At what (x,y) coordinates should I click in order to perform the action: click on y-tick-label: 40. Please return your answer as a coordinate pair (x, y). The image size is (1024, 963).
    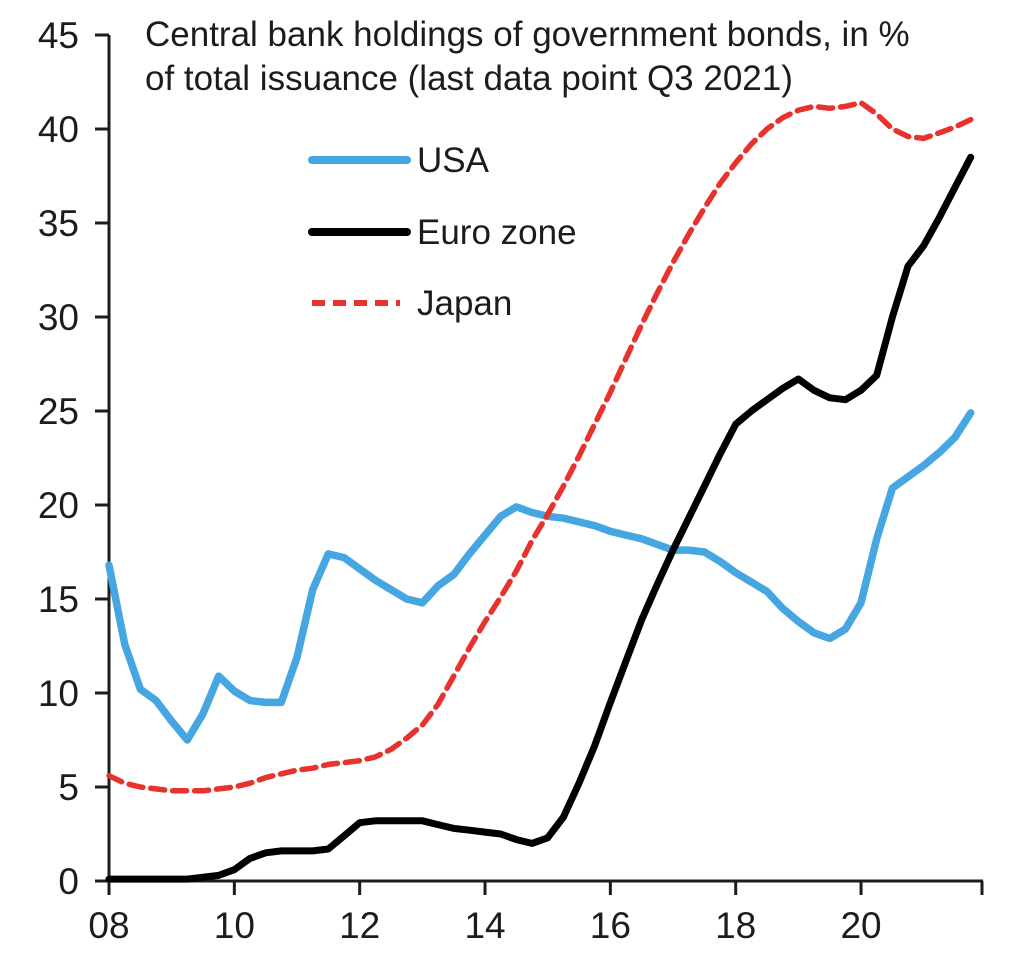
    Looking at the image, I should click on (58, 129).